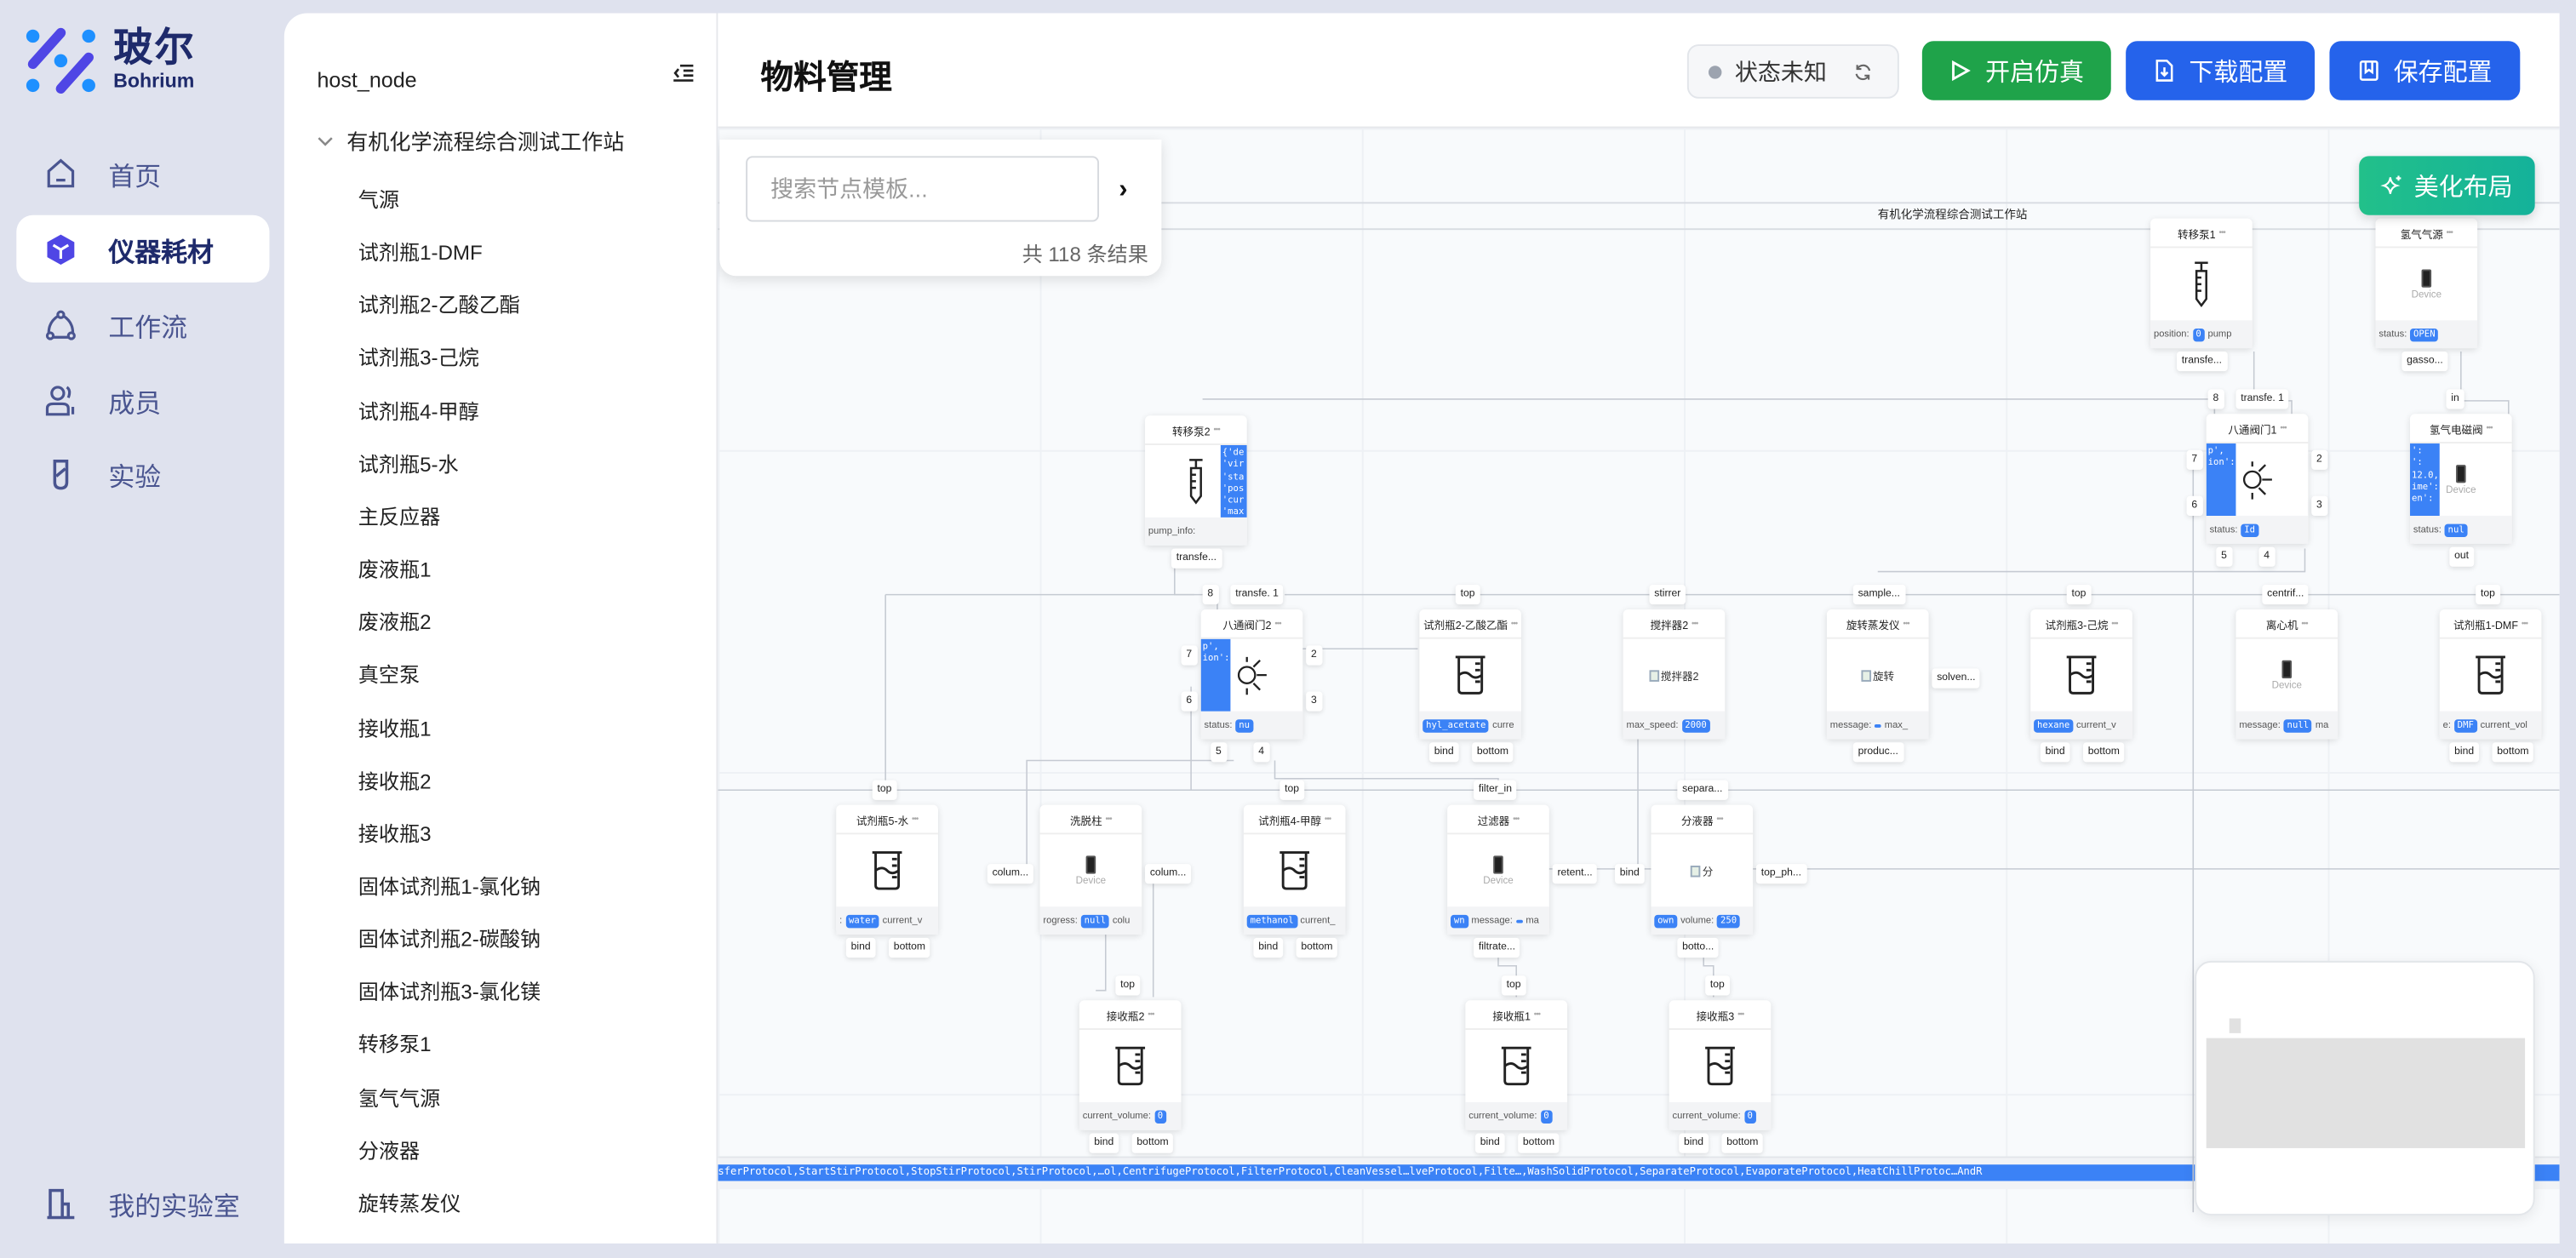 The width and height of the screenshot is (2576, 1258). I want to click on node-header: 搅拌器2 •••, so click(1675, 624).